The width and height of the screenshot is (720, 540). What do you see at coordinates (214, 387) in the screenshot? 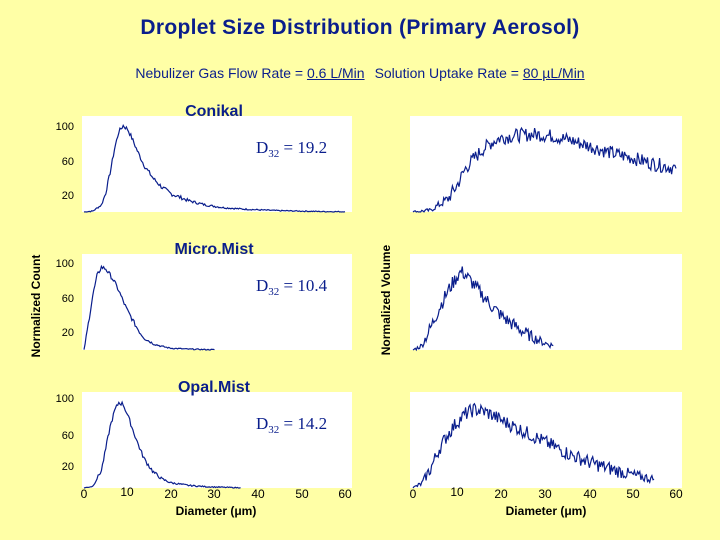
I see `panel-title-opalmist: Opal.Mist` at bounding box center [214, 387].